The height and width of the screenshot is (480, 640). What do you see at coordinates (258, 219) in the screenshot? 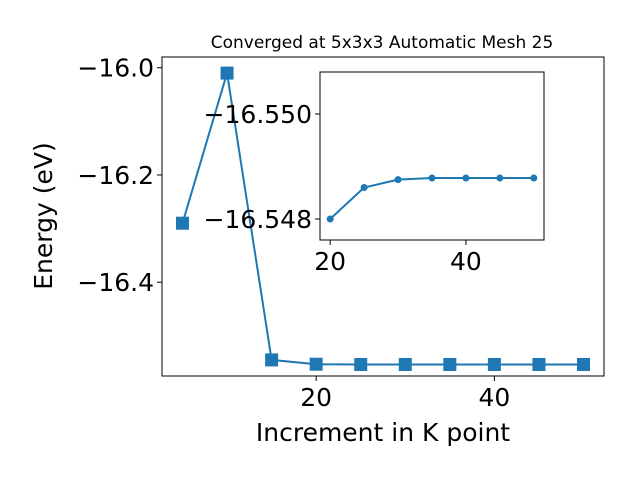
I see `y-tick-label: −16.548` at bounding box center [258, 219].